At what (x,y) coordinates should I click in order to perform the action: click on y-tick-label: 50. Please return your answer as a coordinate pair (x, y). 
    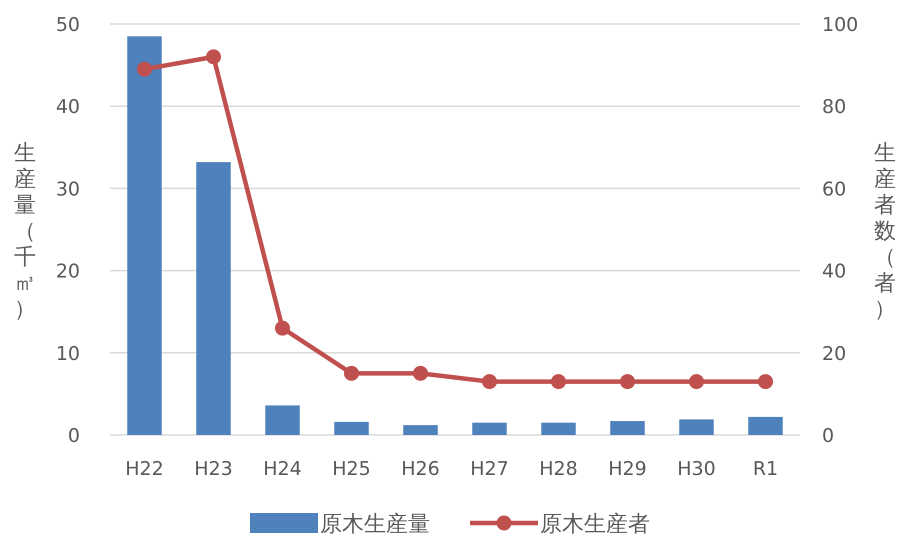
    Looking at the image, I should click on (68, 25).